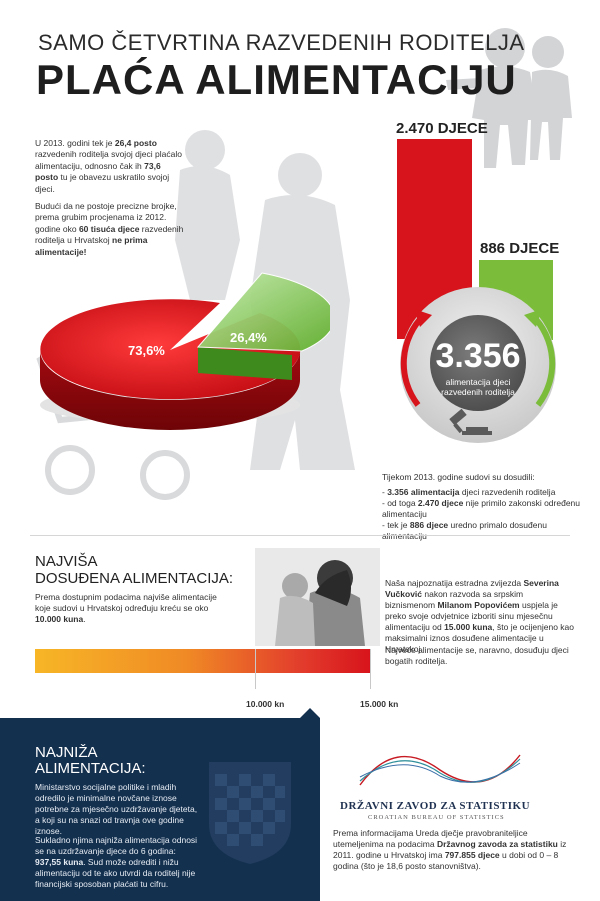 This screenshot has height=901, width=600. What do you see at coordinates (472, 855) in the screenshot?
I see `dzs-text-d: 797.855 djece` at bounding box center [472, 855].